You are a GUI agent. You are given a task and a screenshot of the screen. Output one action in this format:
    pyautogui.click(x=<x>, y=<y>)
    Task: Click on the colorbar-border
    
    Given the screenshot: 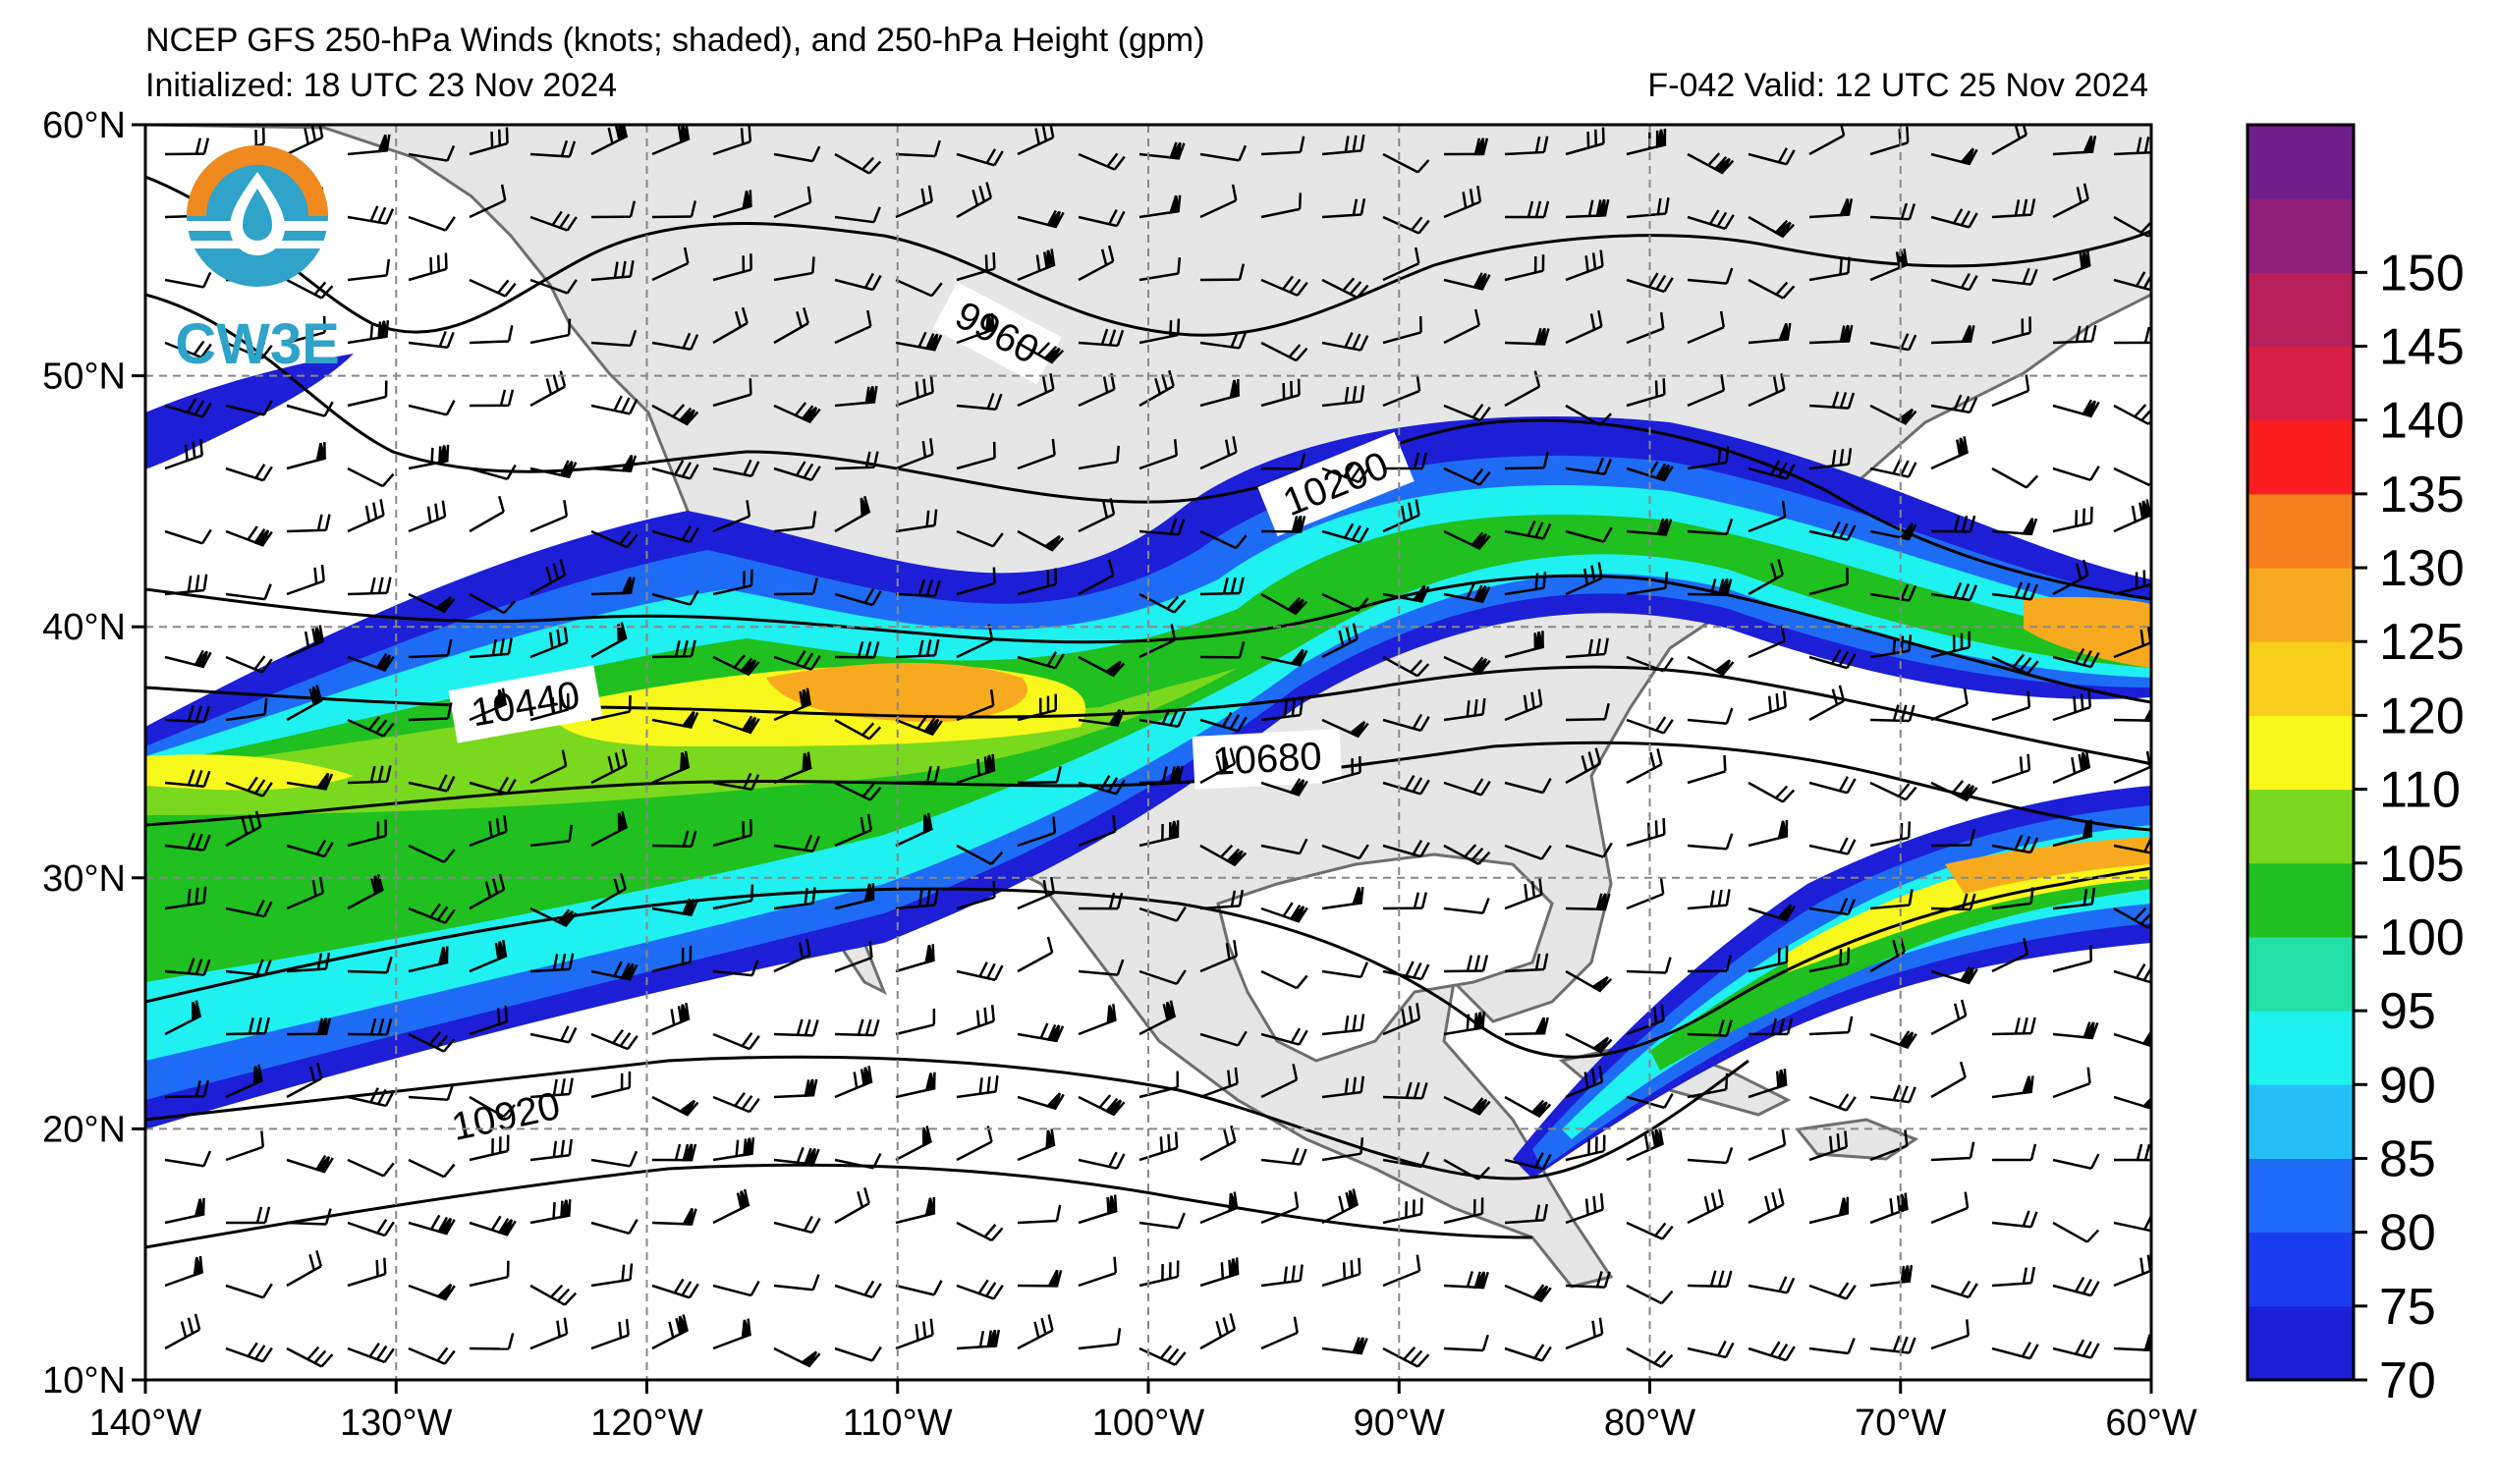 What is the action you would take?
    pyautogui.click(x=2301, y=752)
    